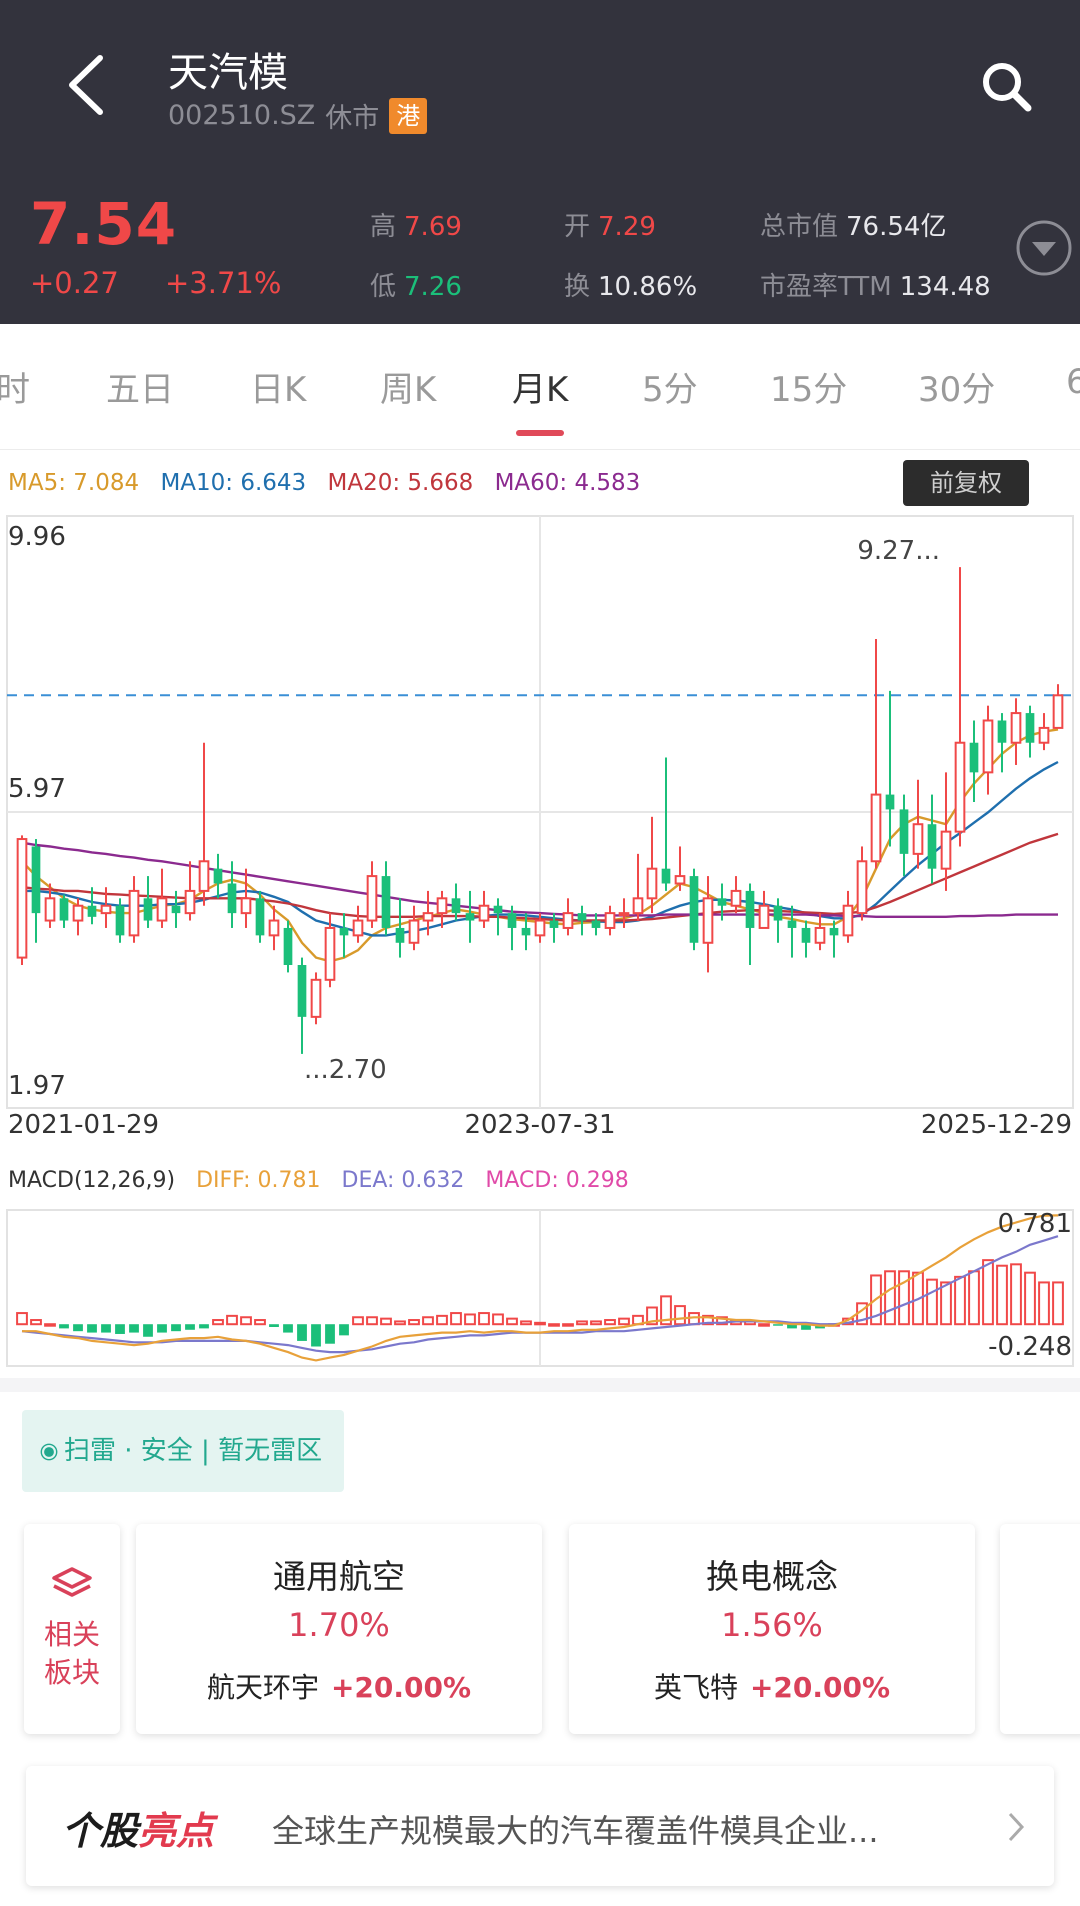 The width and height of the screenshot is (1080, 1906). What do you see at coordinates (183, 1451) in the screenshot?
I see `mine-scan-badge: 扫雷 · 安全 | 暂无雷区` at bounding box center [183, 1451].